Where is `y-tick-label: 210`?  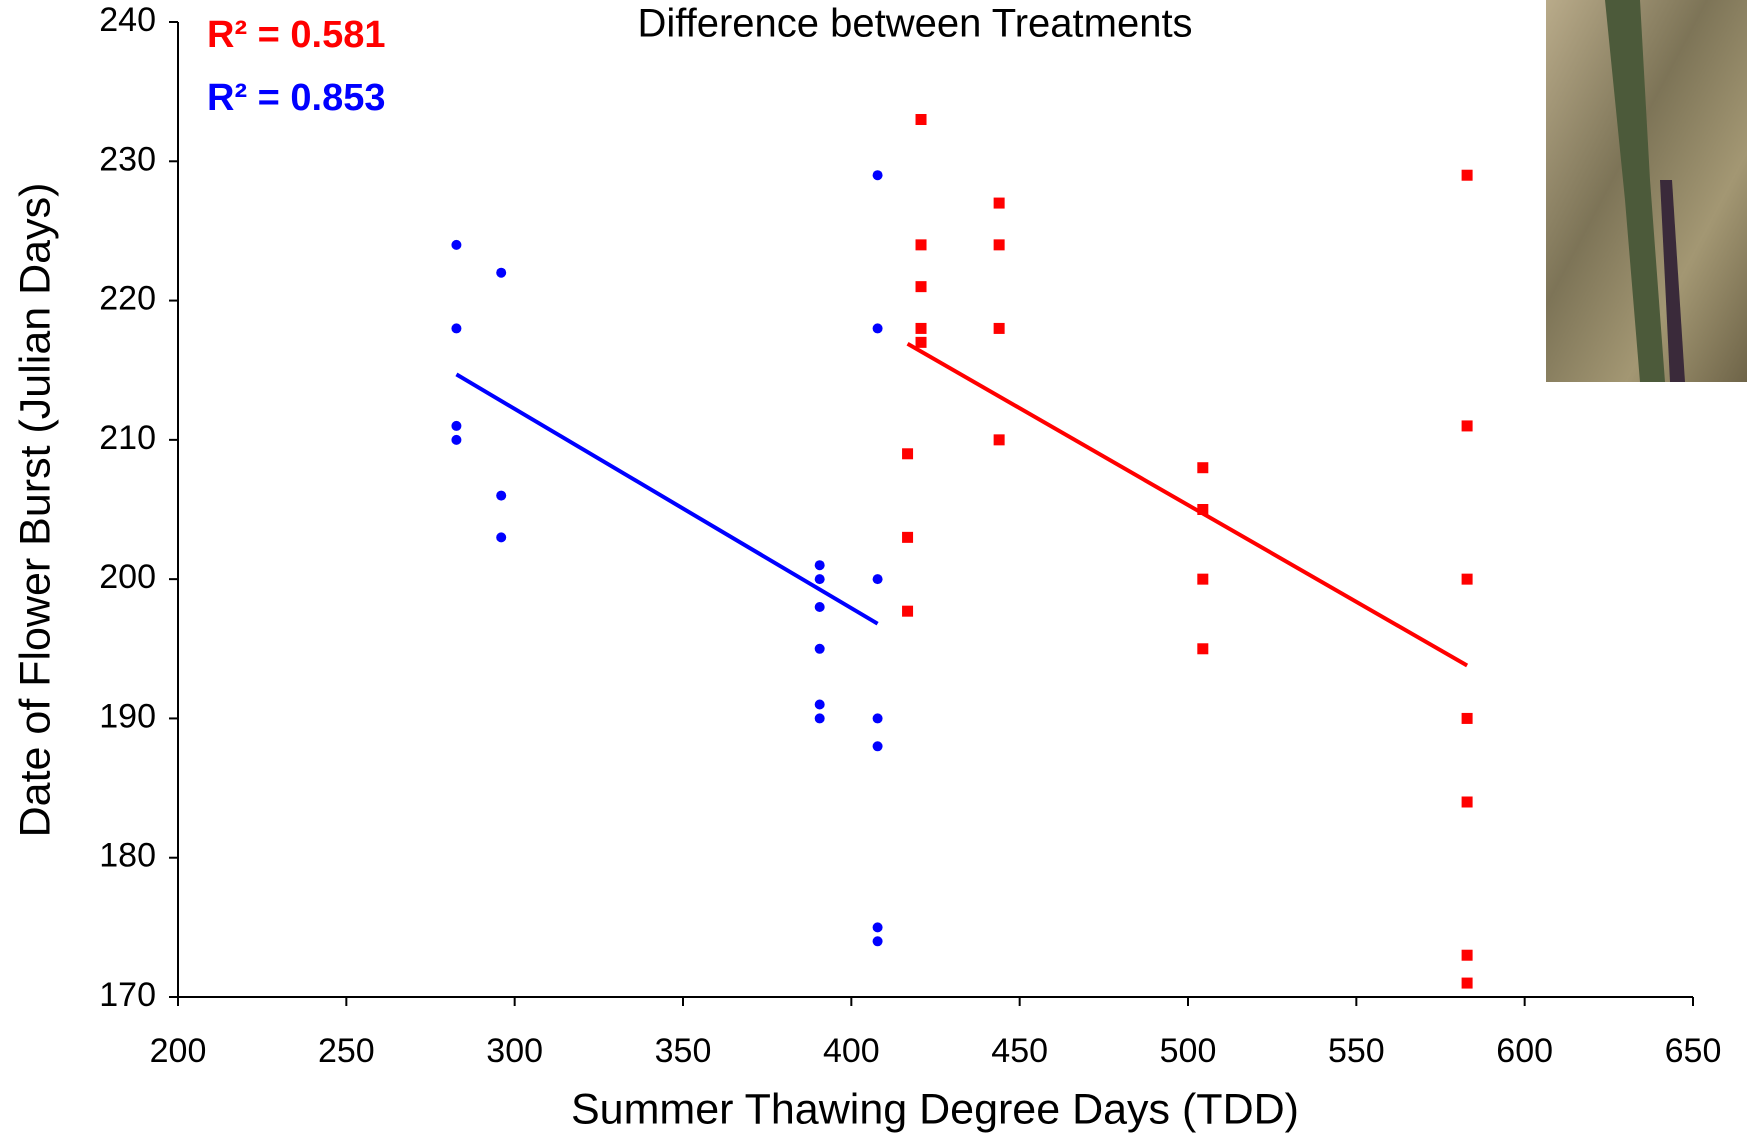
y-tick-label: 210 is located at coordinates (127, 438).